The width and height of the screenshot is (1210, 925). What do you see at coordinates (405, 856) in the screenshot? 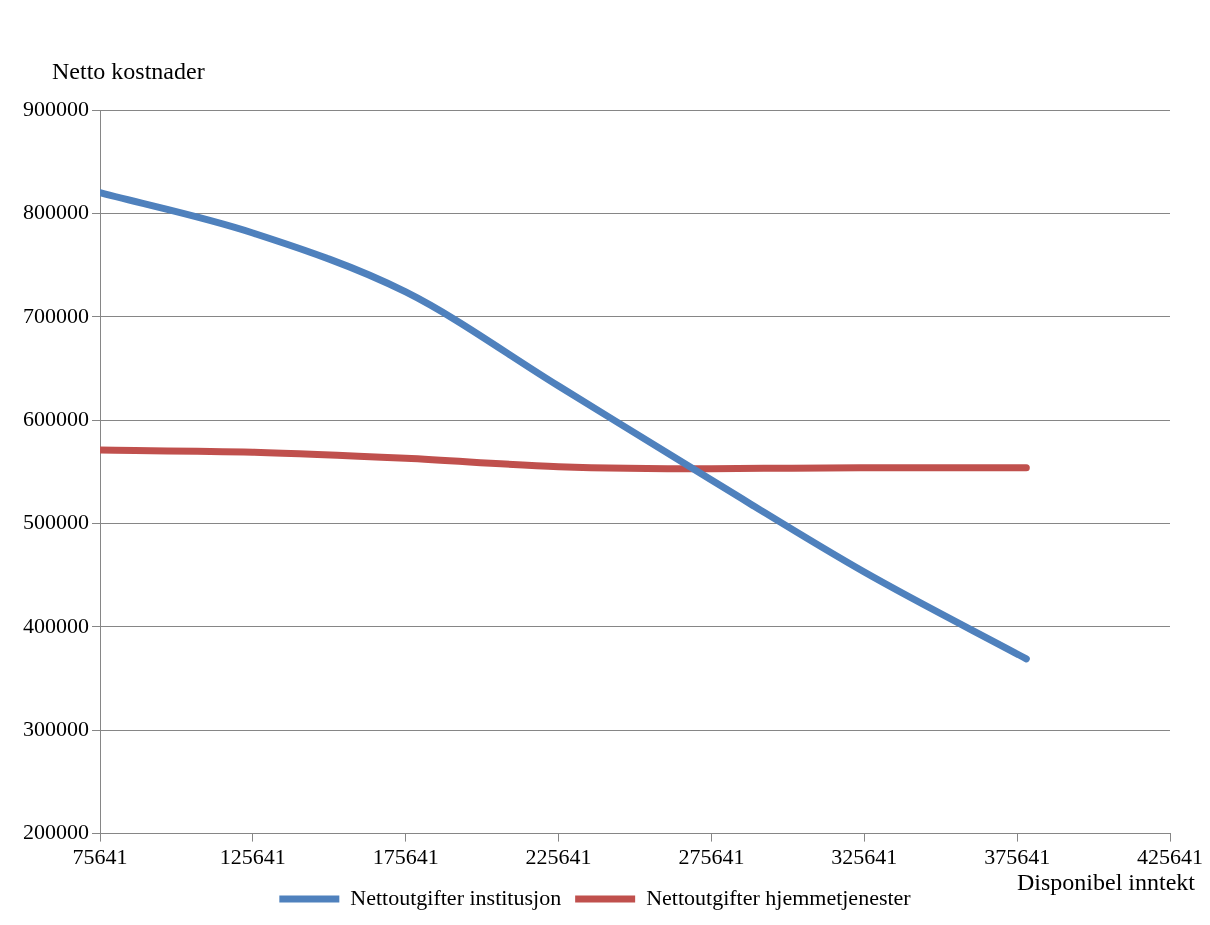
I see `x-tick-label: 175641` at bounding box center [405, 856].